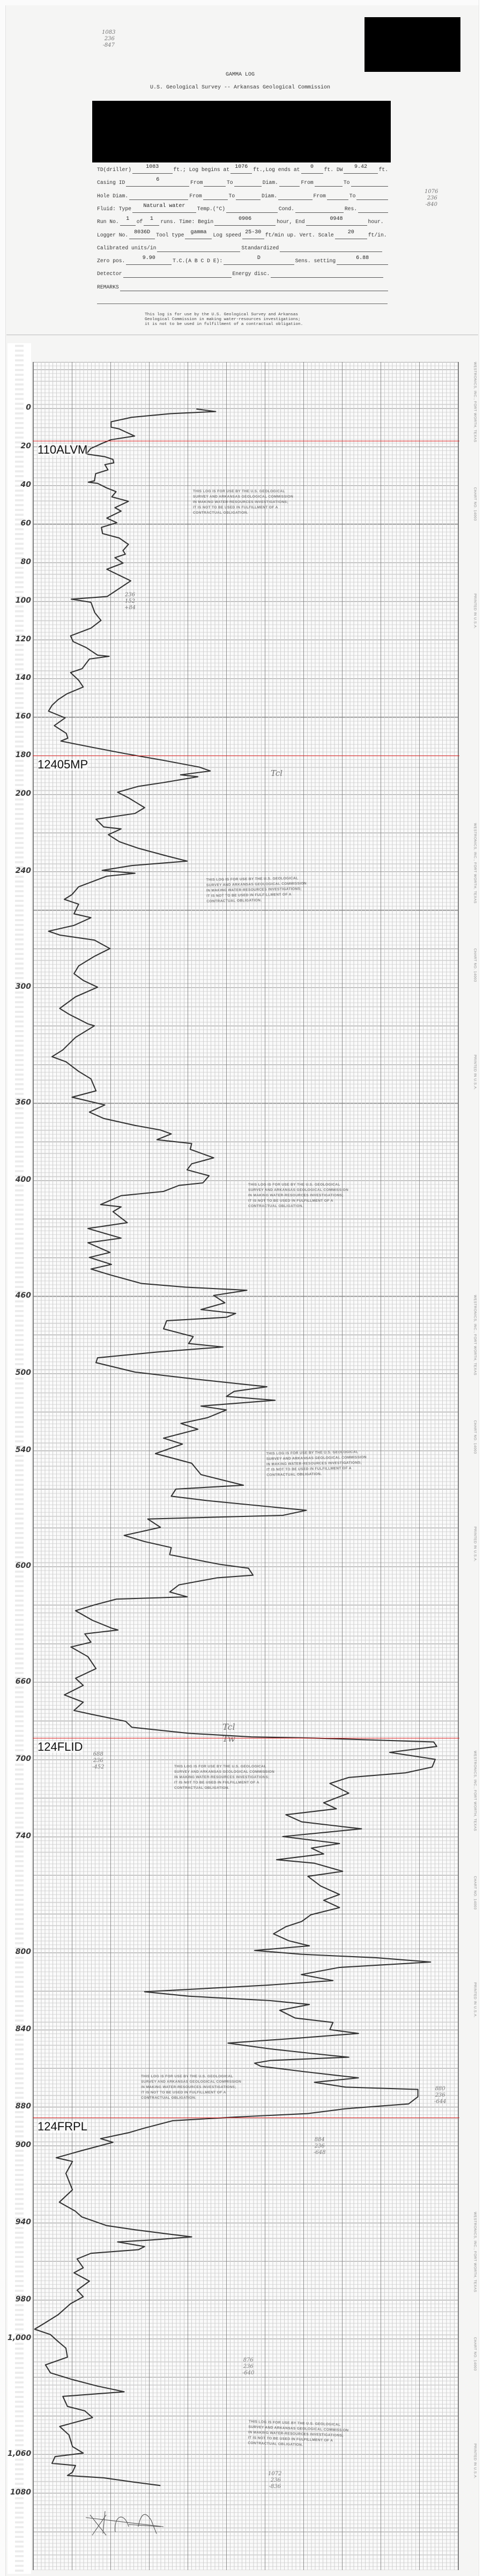 The width and height of the screenshot is (491, 2576). What do you see at coordinates (20, 2338) in the screenshot?
I see `depth-tick-label: 1,000` at bounding box center [20, 2338].